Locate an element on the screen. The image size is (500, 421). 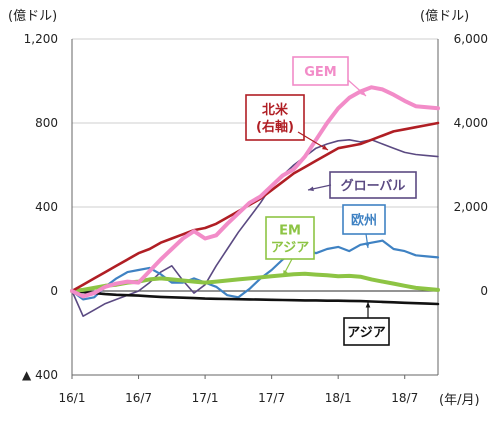
label-text: 北米 is located at coordinates (275, 110).